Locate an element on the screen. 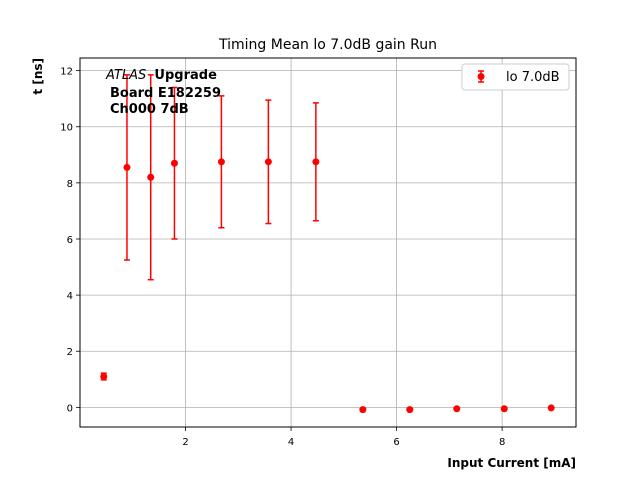 The height and width of the screenshot is (484, 640). y-tick-label: 8 is located at coordinates (70, 184).